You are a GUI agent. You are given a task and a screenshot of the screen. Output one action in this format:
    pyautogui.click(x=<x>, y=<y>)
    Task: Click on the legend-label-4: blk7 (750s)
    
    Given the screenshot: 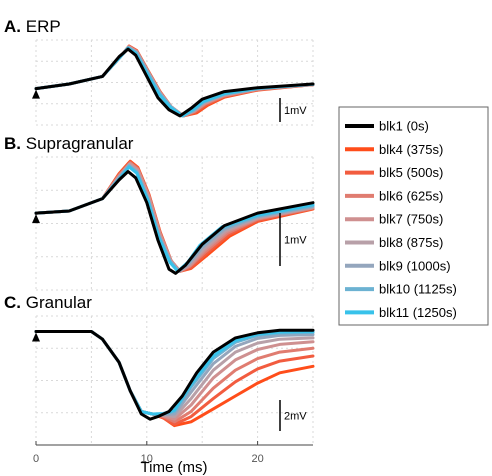 What is the action you would take?
    pyautogui.click(x=411, y=219)
    